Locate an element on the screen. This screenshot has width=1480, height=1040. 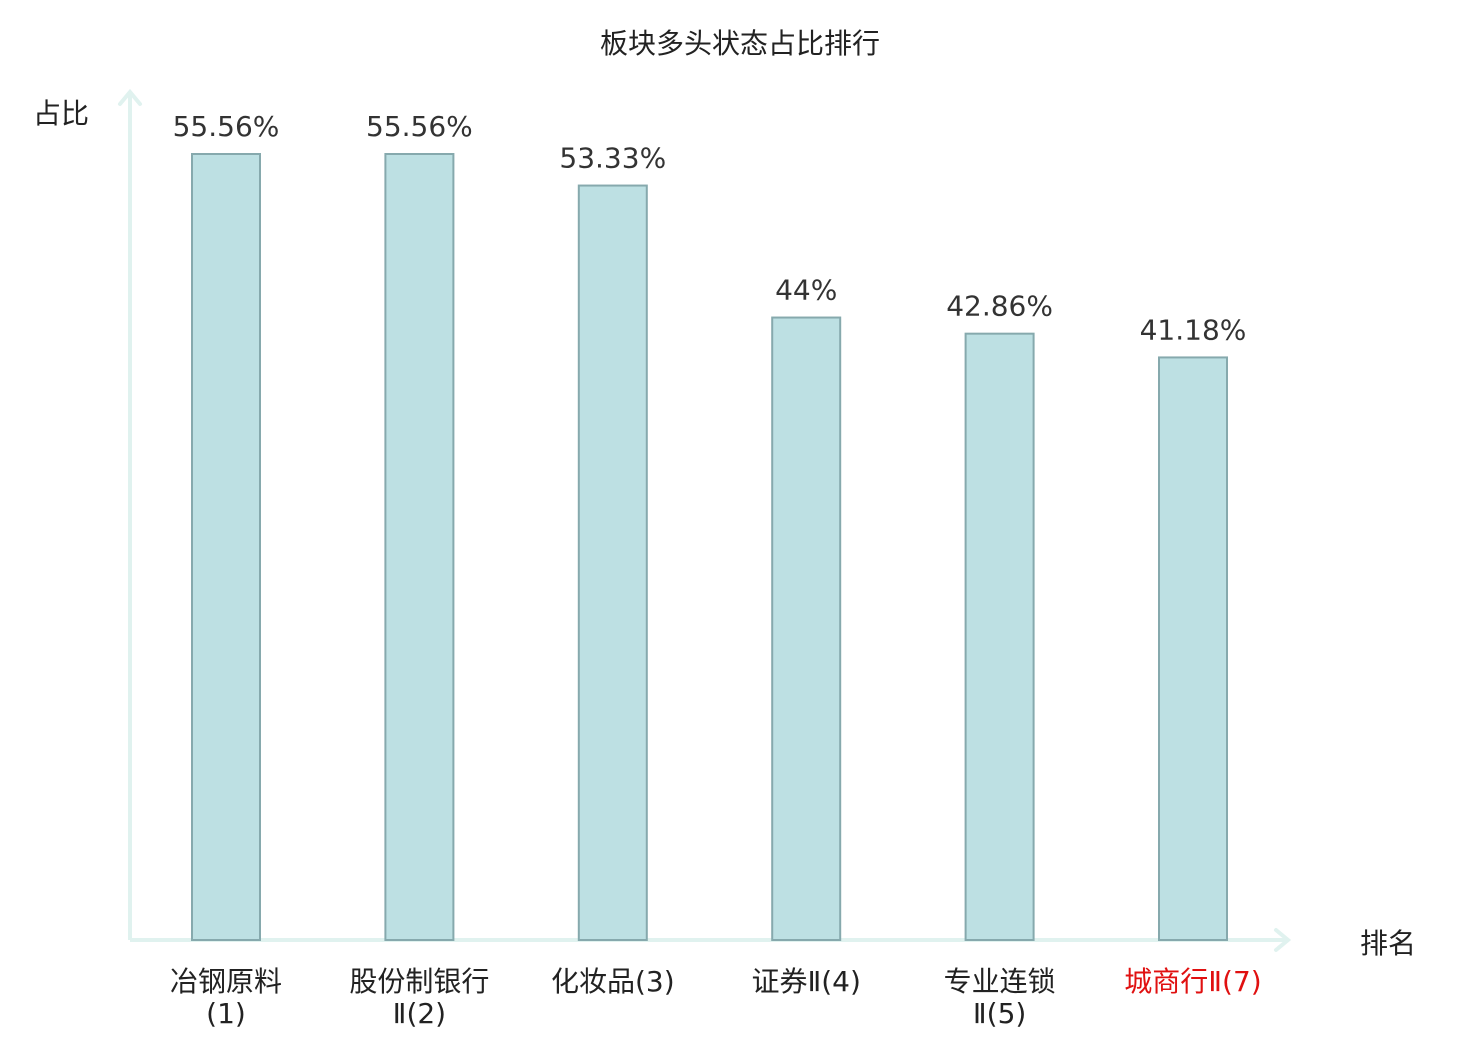
x-tick-label: 冶钢原料(1) is located at coordinates (225, 997).